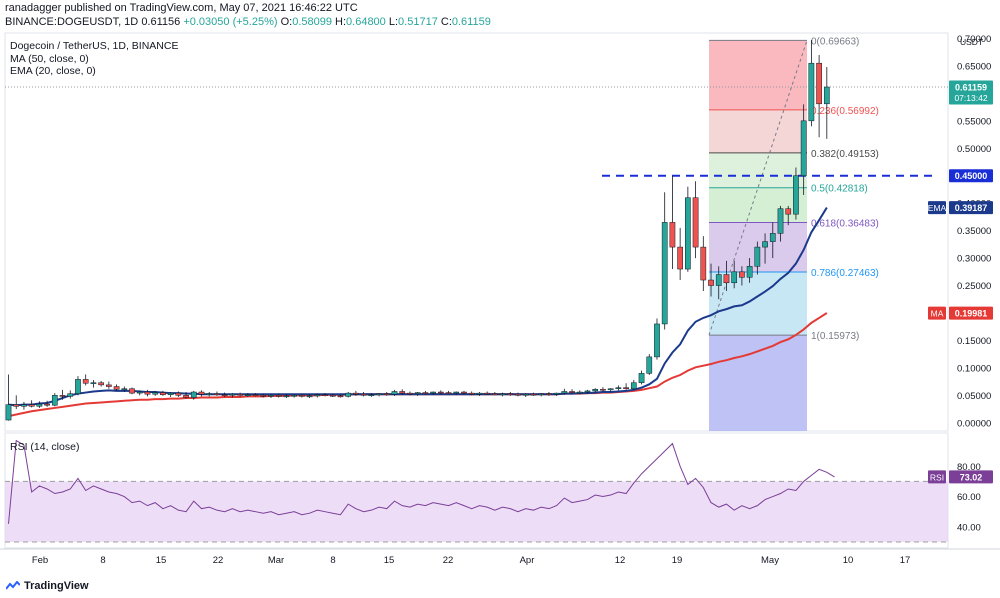 This screenshot has height=598, width=1000. Describe the element at coordinates (937, 208) in the screenshot. I see `ema-name-label: EMA` at that location.